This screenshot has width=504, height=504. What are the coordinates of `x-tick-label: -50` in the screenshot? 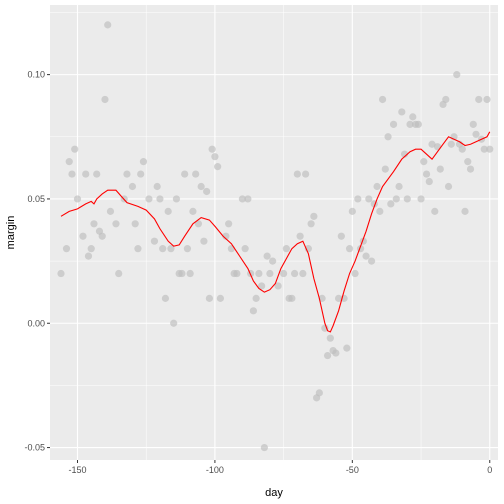 It's located at (352, 470).